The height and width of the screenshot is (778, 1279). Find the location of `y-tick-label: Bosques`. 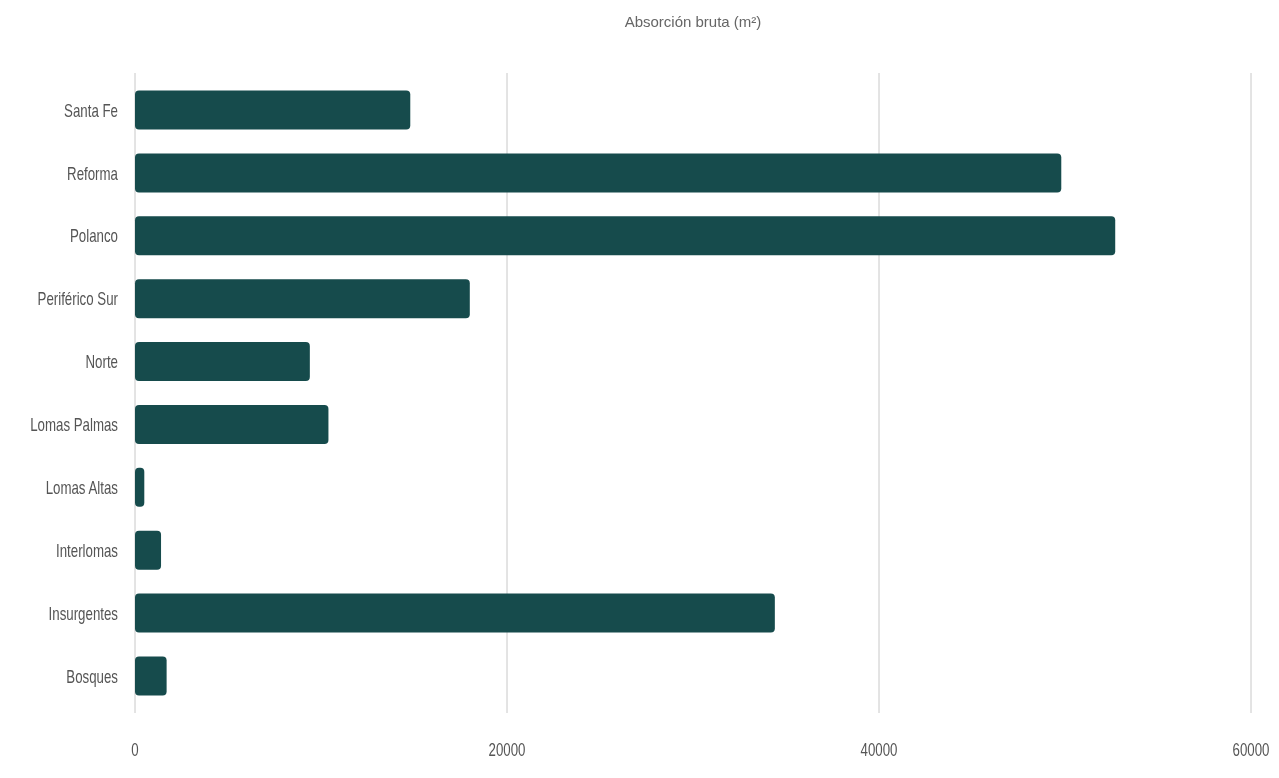

y-tick-label: Bosques is located at coordinates (92, 676).